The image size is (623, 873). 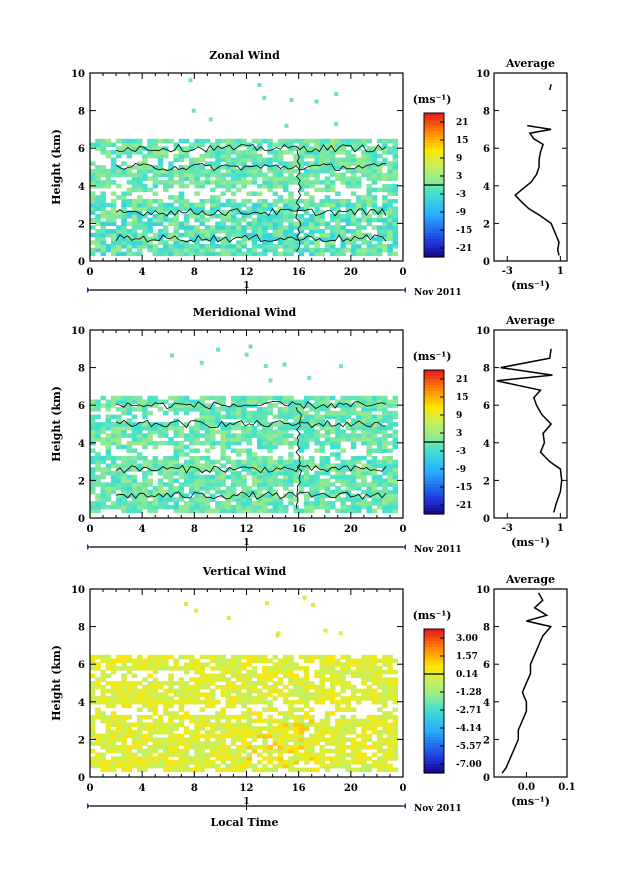 I want to click on y-tick-label: 4, so click(x=81, y=187).